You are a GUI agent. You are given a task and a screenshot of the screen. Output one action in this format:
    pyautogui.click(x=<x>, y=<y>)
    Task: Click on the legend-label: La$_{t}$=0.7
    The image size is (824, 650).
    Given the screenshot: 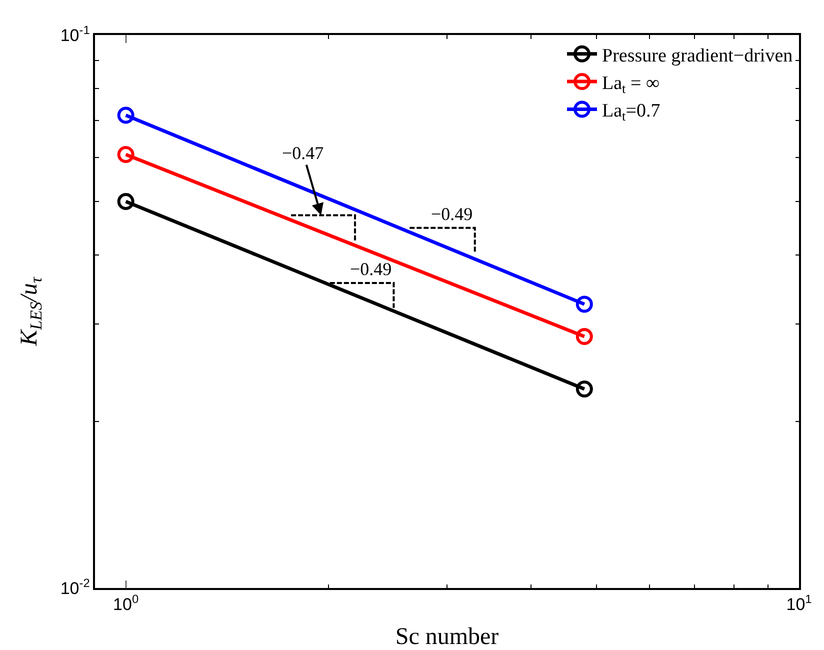 What is the action you would take?
    pyautogui.click(x=631, y=112)
    